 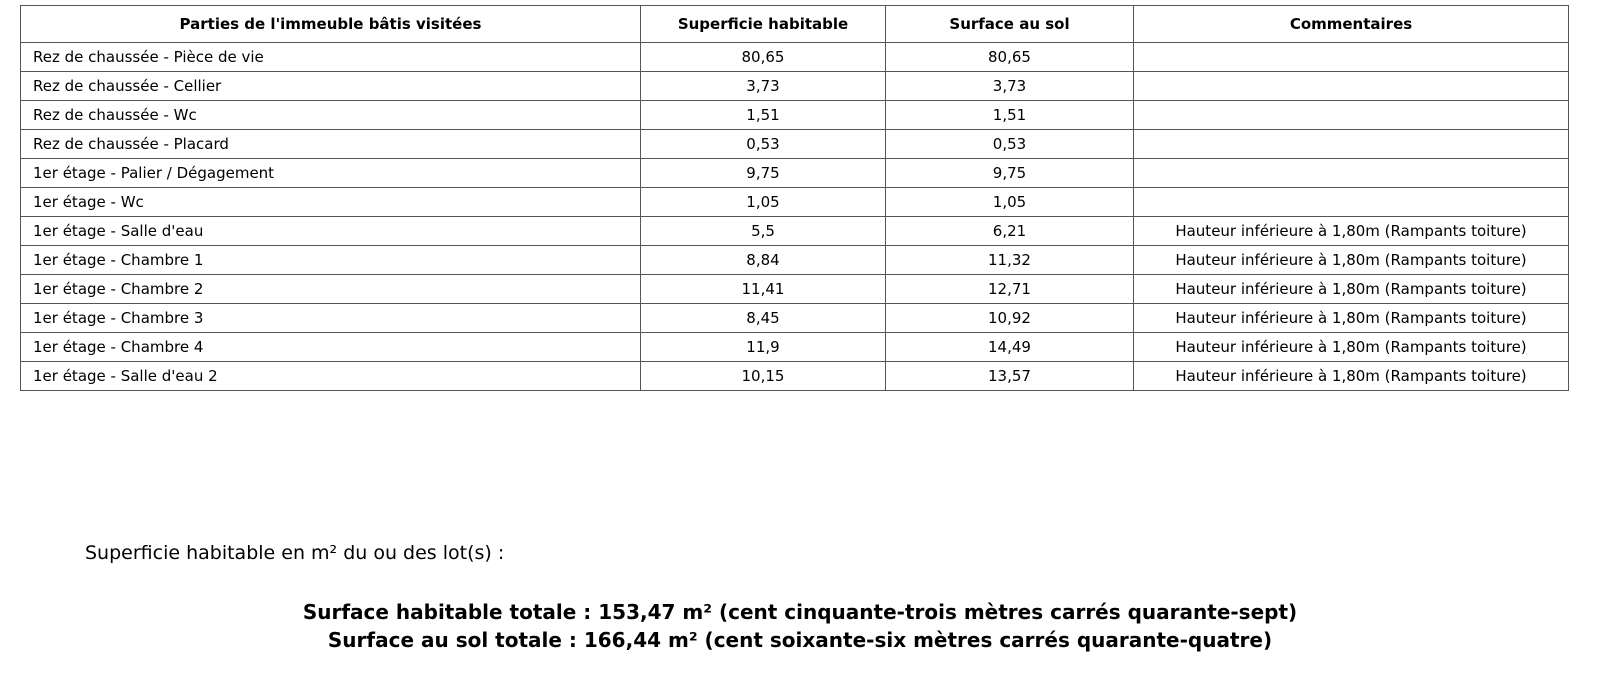 I want to click on value-cell: 8,45, so click(x=763, y=318).